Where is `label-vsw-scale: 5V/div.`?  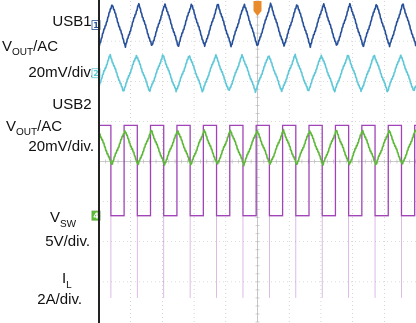
label-vsw-scale: 5V/div. is located at coordinates (67, 241).